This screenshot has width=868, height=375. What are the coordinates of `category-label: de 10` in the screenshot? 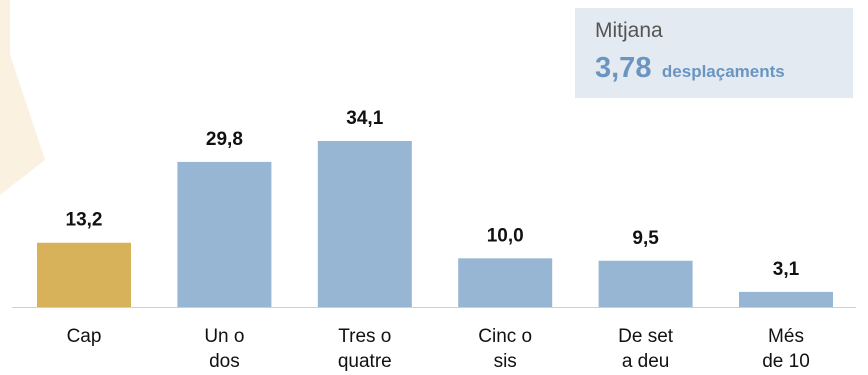 It's located at (786, 361).